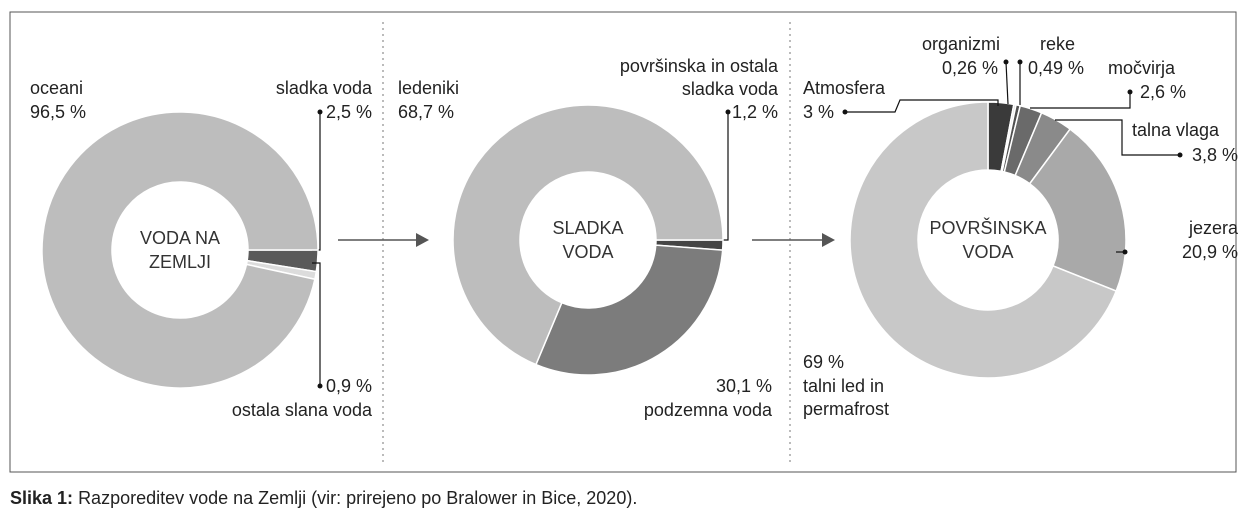 Image resolution: width=1246 pixels, height=521 pixels. I want to click on center-title: POVRŠINSKA VODA, so click(988, 240).